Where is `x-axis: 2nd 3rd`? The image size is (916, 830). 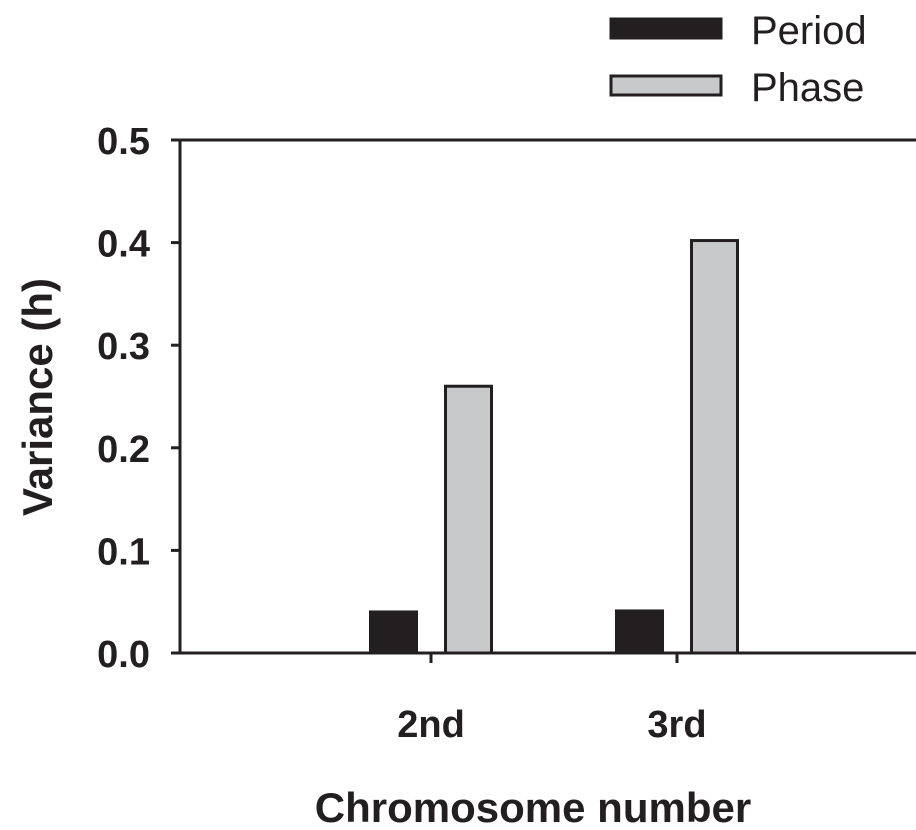
x-axis: 2nd 3rd is located at coordinates (552, 699).